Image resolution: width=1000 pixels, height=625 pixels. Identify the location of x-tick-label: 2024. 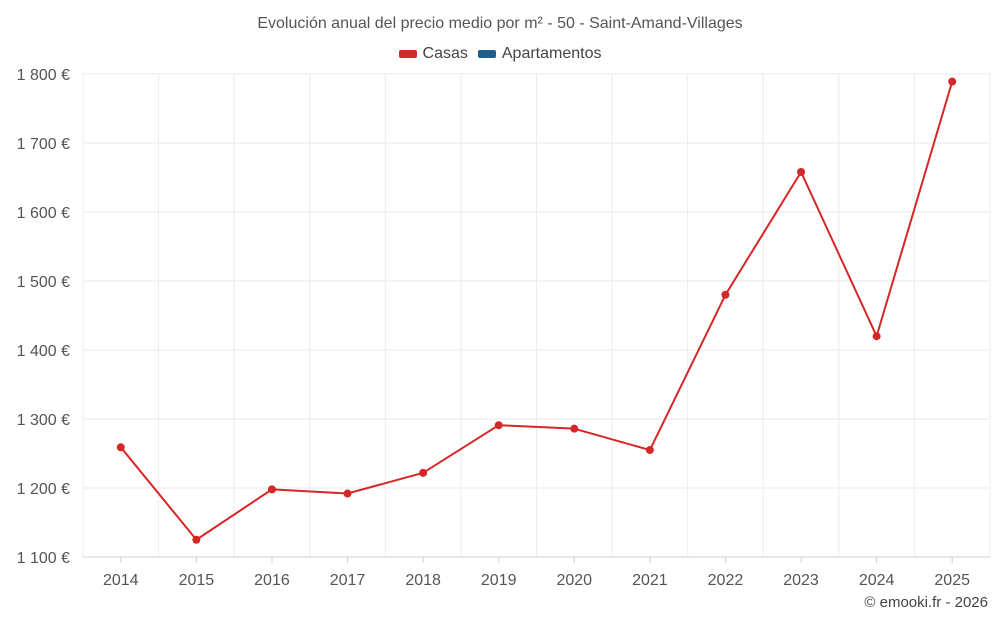
(877, 580).